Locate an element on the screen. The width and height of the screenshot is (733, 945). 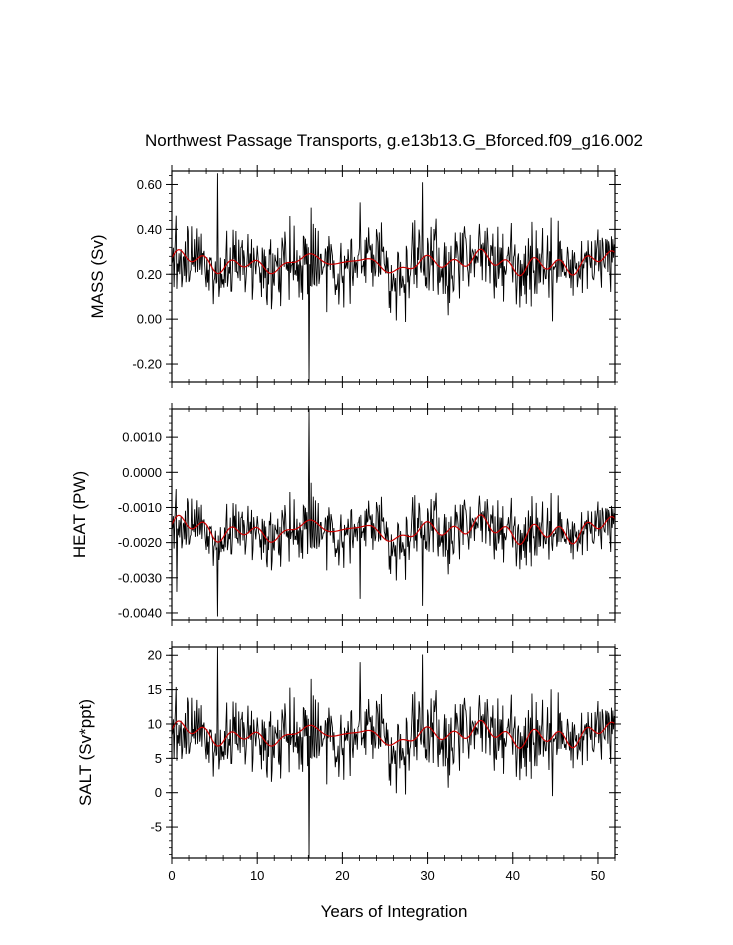
mass-y-tick-label: -0.20 is located at coordinates (147, 364).